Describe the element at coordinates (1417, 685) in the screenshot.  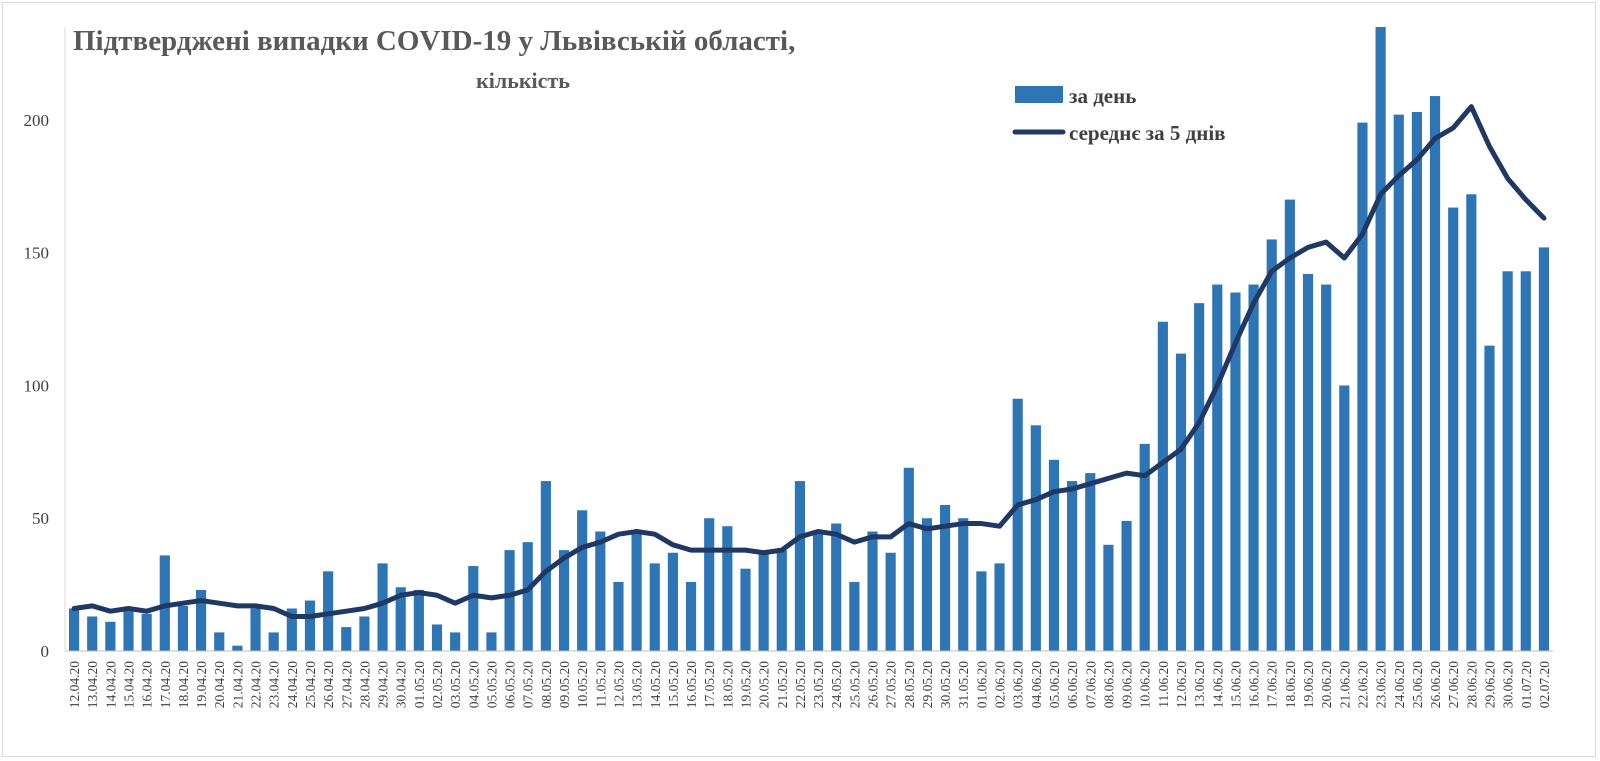
I see `x-tick-label: 25.06.20` at that location.